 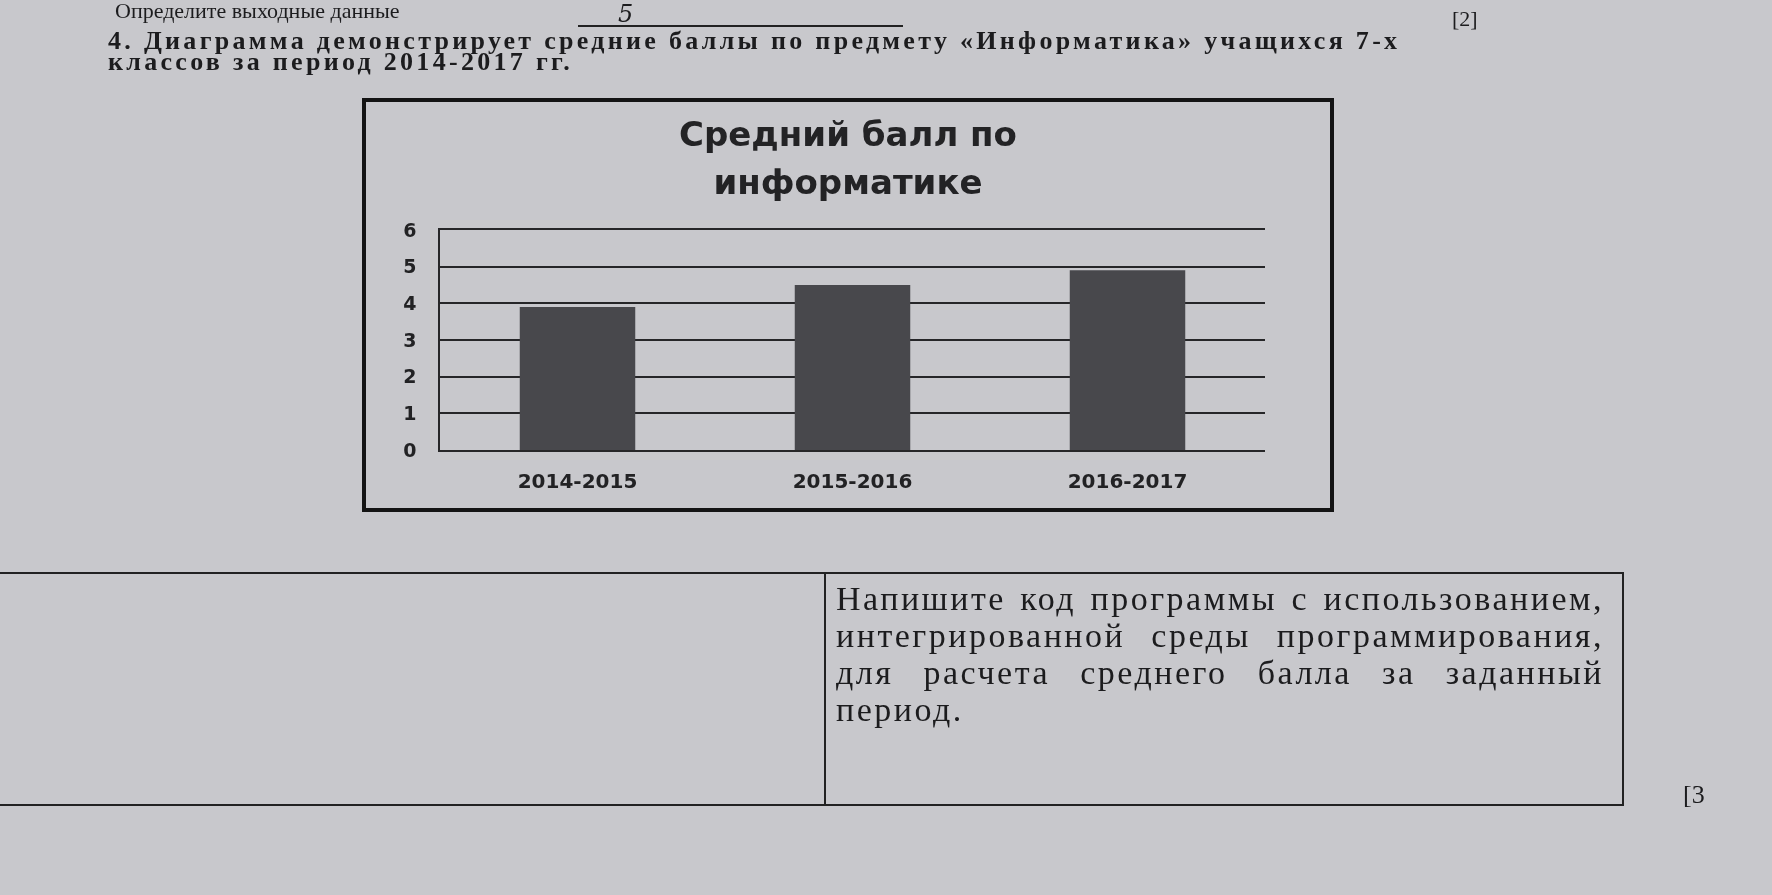 What do you see at coordinates (1465, 19) in the screenshot?
I see `text: [2]` at bounding box center [1465, 19].